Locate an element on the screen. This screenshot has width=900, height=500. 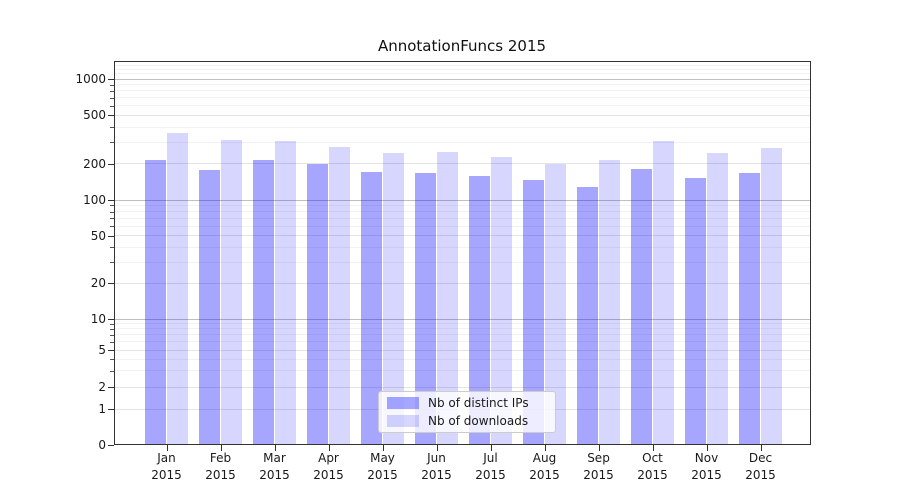
x-tick-label: Apr 2015 is located at coordinates (328, 466).